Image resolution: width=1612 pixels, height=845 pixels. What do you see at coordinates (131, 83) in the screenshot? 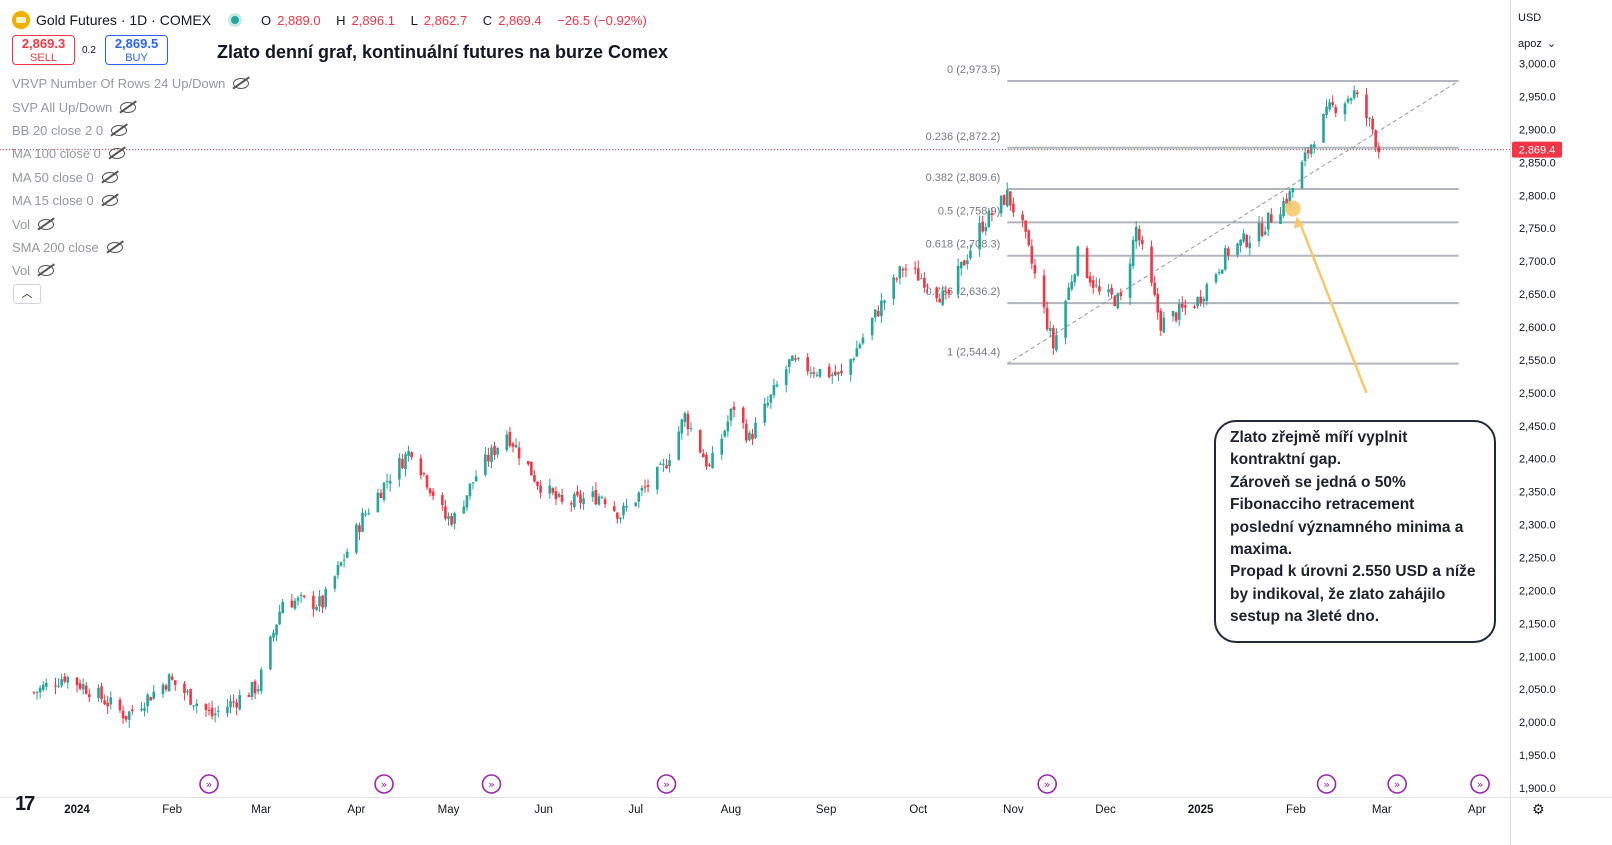
I see `indicator-item: VRVP Number Of Rows 24 Up/Down` at bounding box center [131, 83].